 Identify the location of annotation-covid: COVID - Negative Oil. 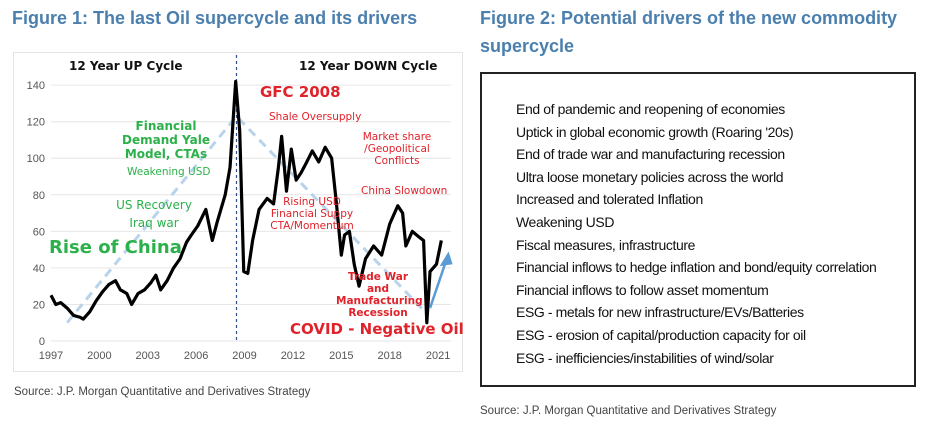
(377, 329).